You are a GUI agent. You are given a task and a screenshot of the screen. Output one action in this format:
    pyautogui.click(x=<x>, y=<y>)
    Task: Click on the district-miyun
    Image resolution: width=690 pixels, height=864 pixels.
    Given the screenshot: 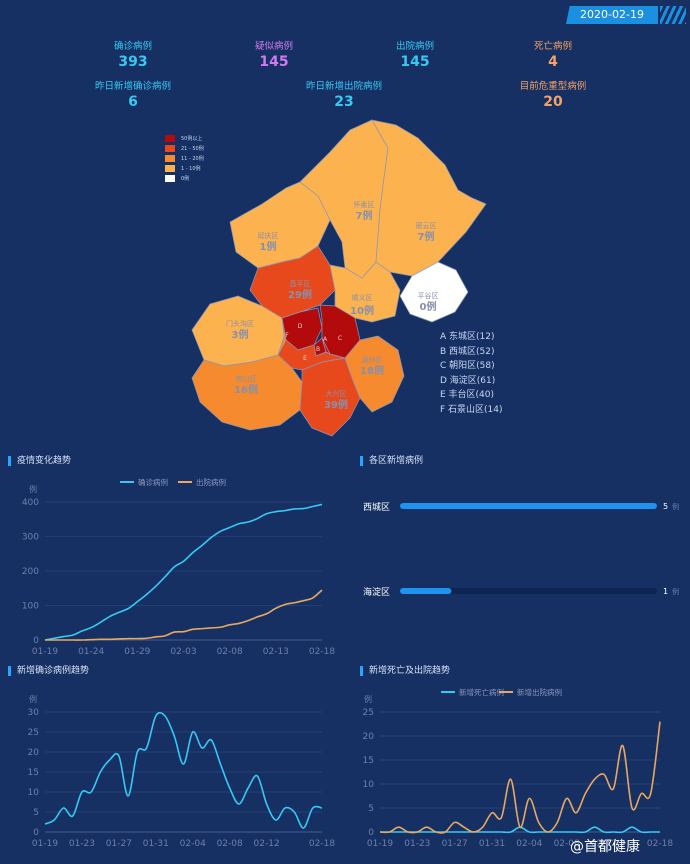 What is the action you would take?
    pyautogui.click(x=429, y=198)
    